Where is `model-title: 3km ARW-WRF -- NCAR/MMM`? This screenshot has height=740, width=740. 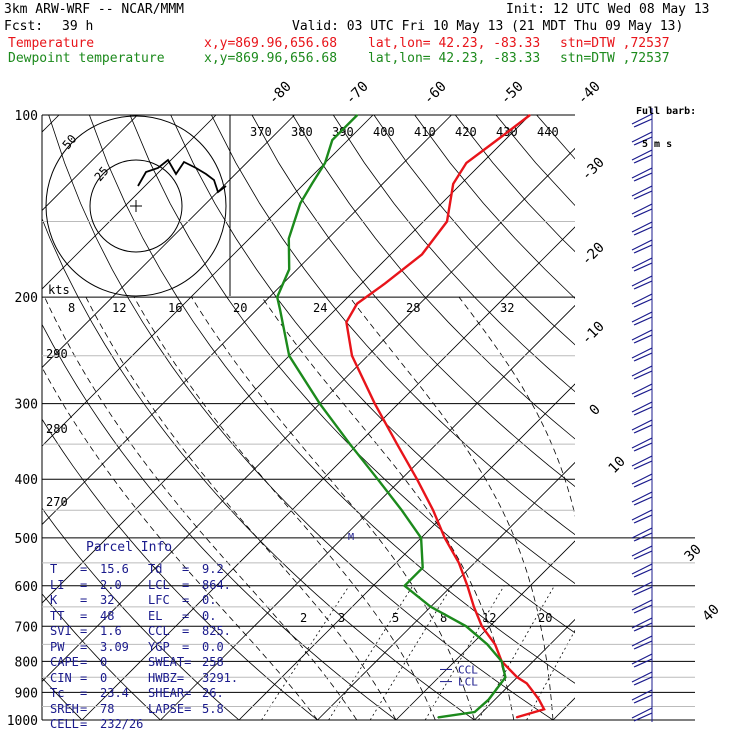
model-title: 3km ARW-WRF -- NCAR/MMM is located at coordinates (94, 9).